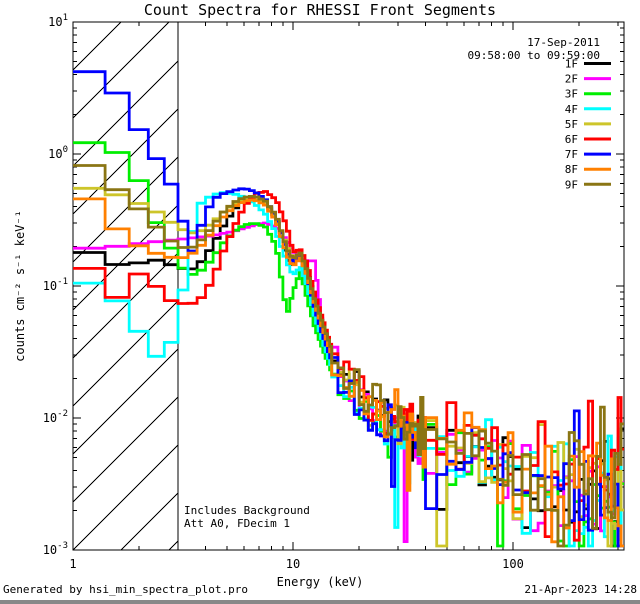 This screenshot has height=604, width=640. I want to click on legend-label-4F: 4F, so click(571, 109).